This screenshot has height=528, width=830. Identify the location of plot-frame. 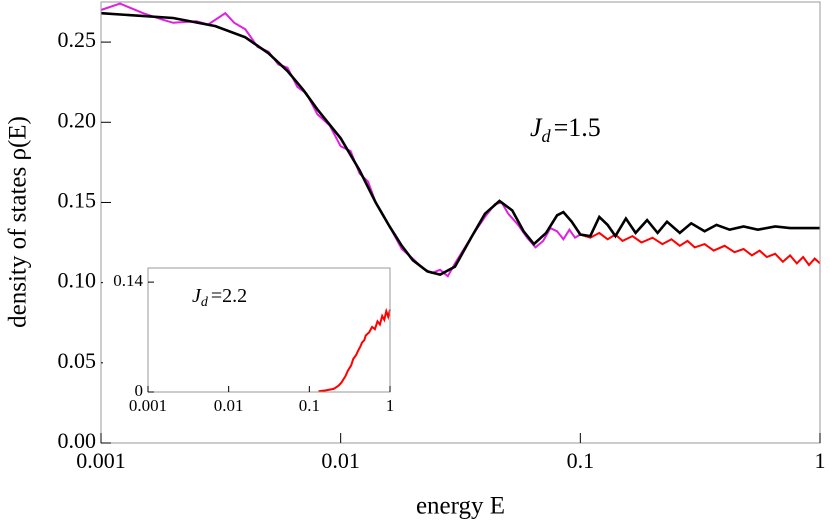
(269, 330).